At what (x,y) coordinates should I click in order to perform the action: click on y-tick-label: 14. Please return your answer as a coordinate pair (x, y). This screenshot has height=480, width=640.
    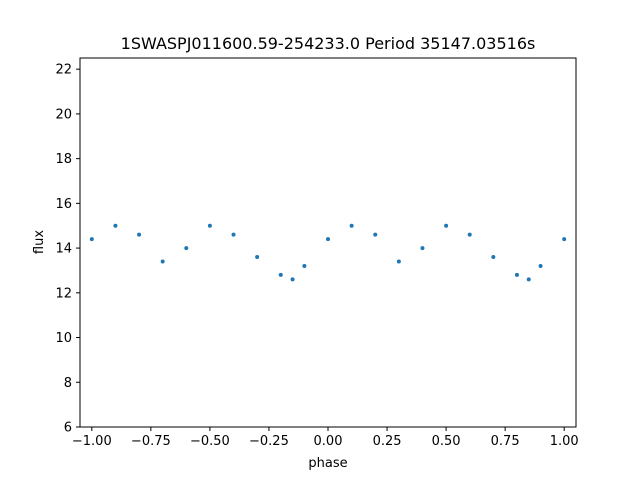
    Looking at the image, I should click on (63, 249).